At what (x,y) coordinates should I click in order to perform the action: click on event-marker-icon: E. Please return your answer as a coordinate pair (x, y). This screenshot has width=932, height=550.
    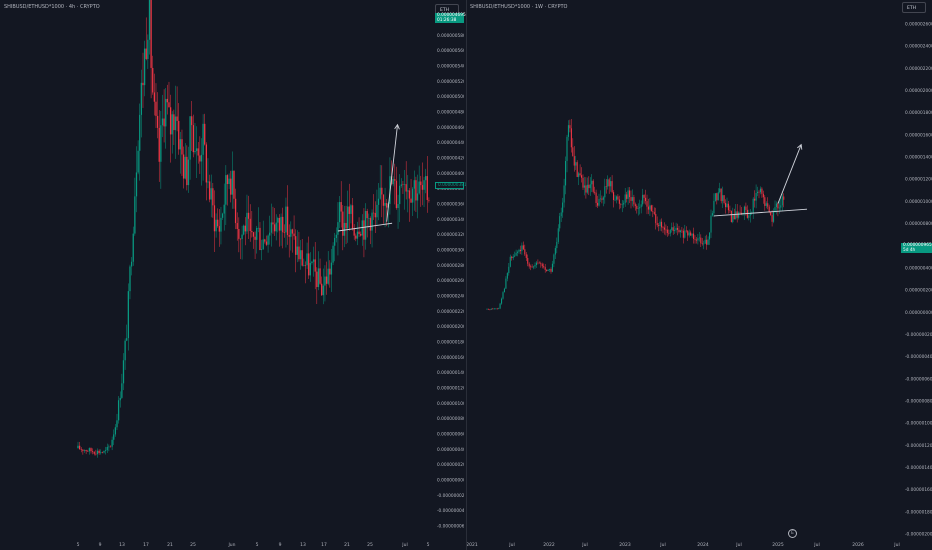
    Looking at the image, I should click on (792, 533).